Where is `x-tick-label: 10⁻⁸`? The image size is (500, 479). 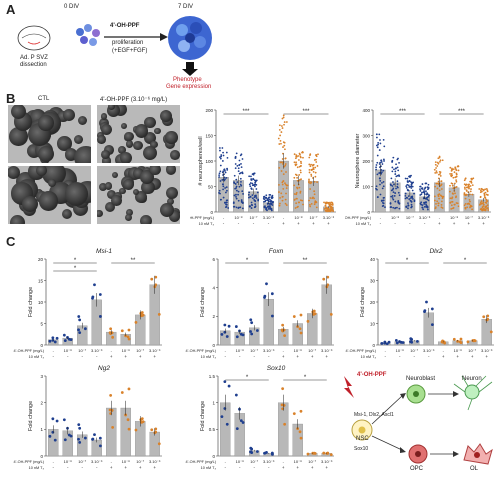 x-tick-label: 10⁻⁸ is located at coordinates (298, 461).